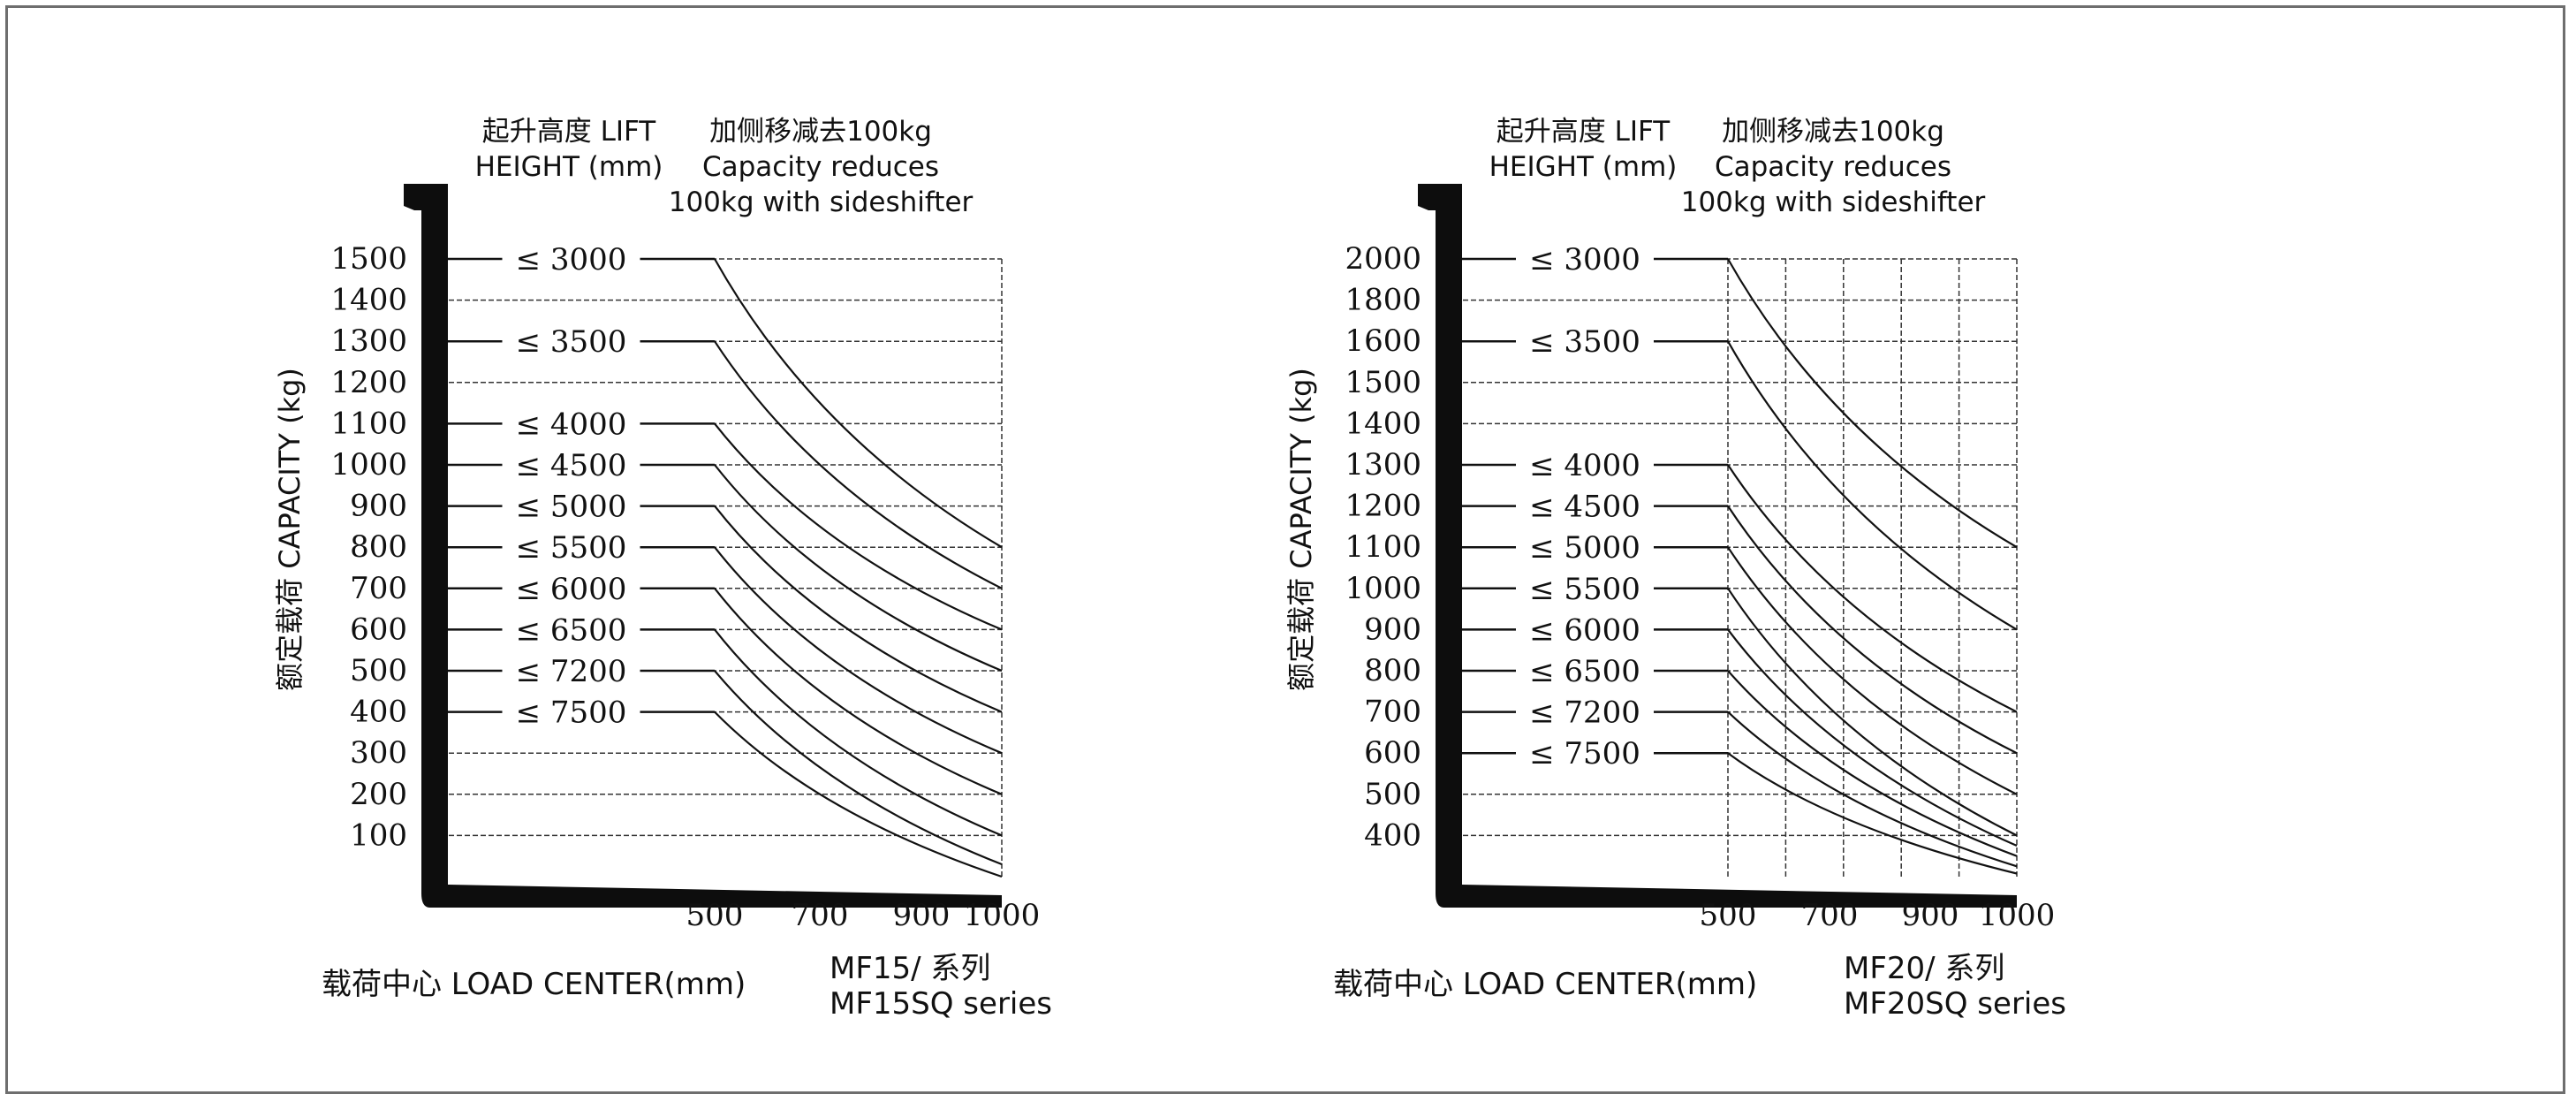 The width and height of the screenshot is (2576, 1102). I want to click on y-tick-label: 1400, so click(1383, 423).